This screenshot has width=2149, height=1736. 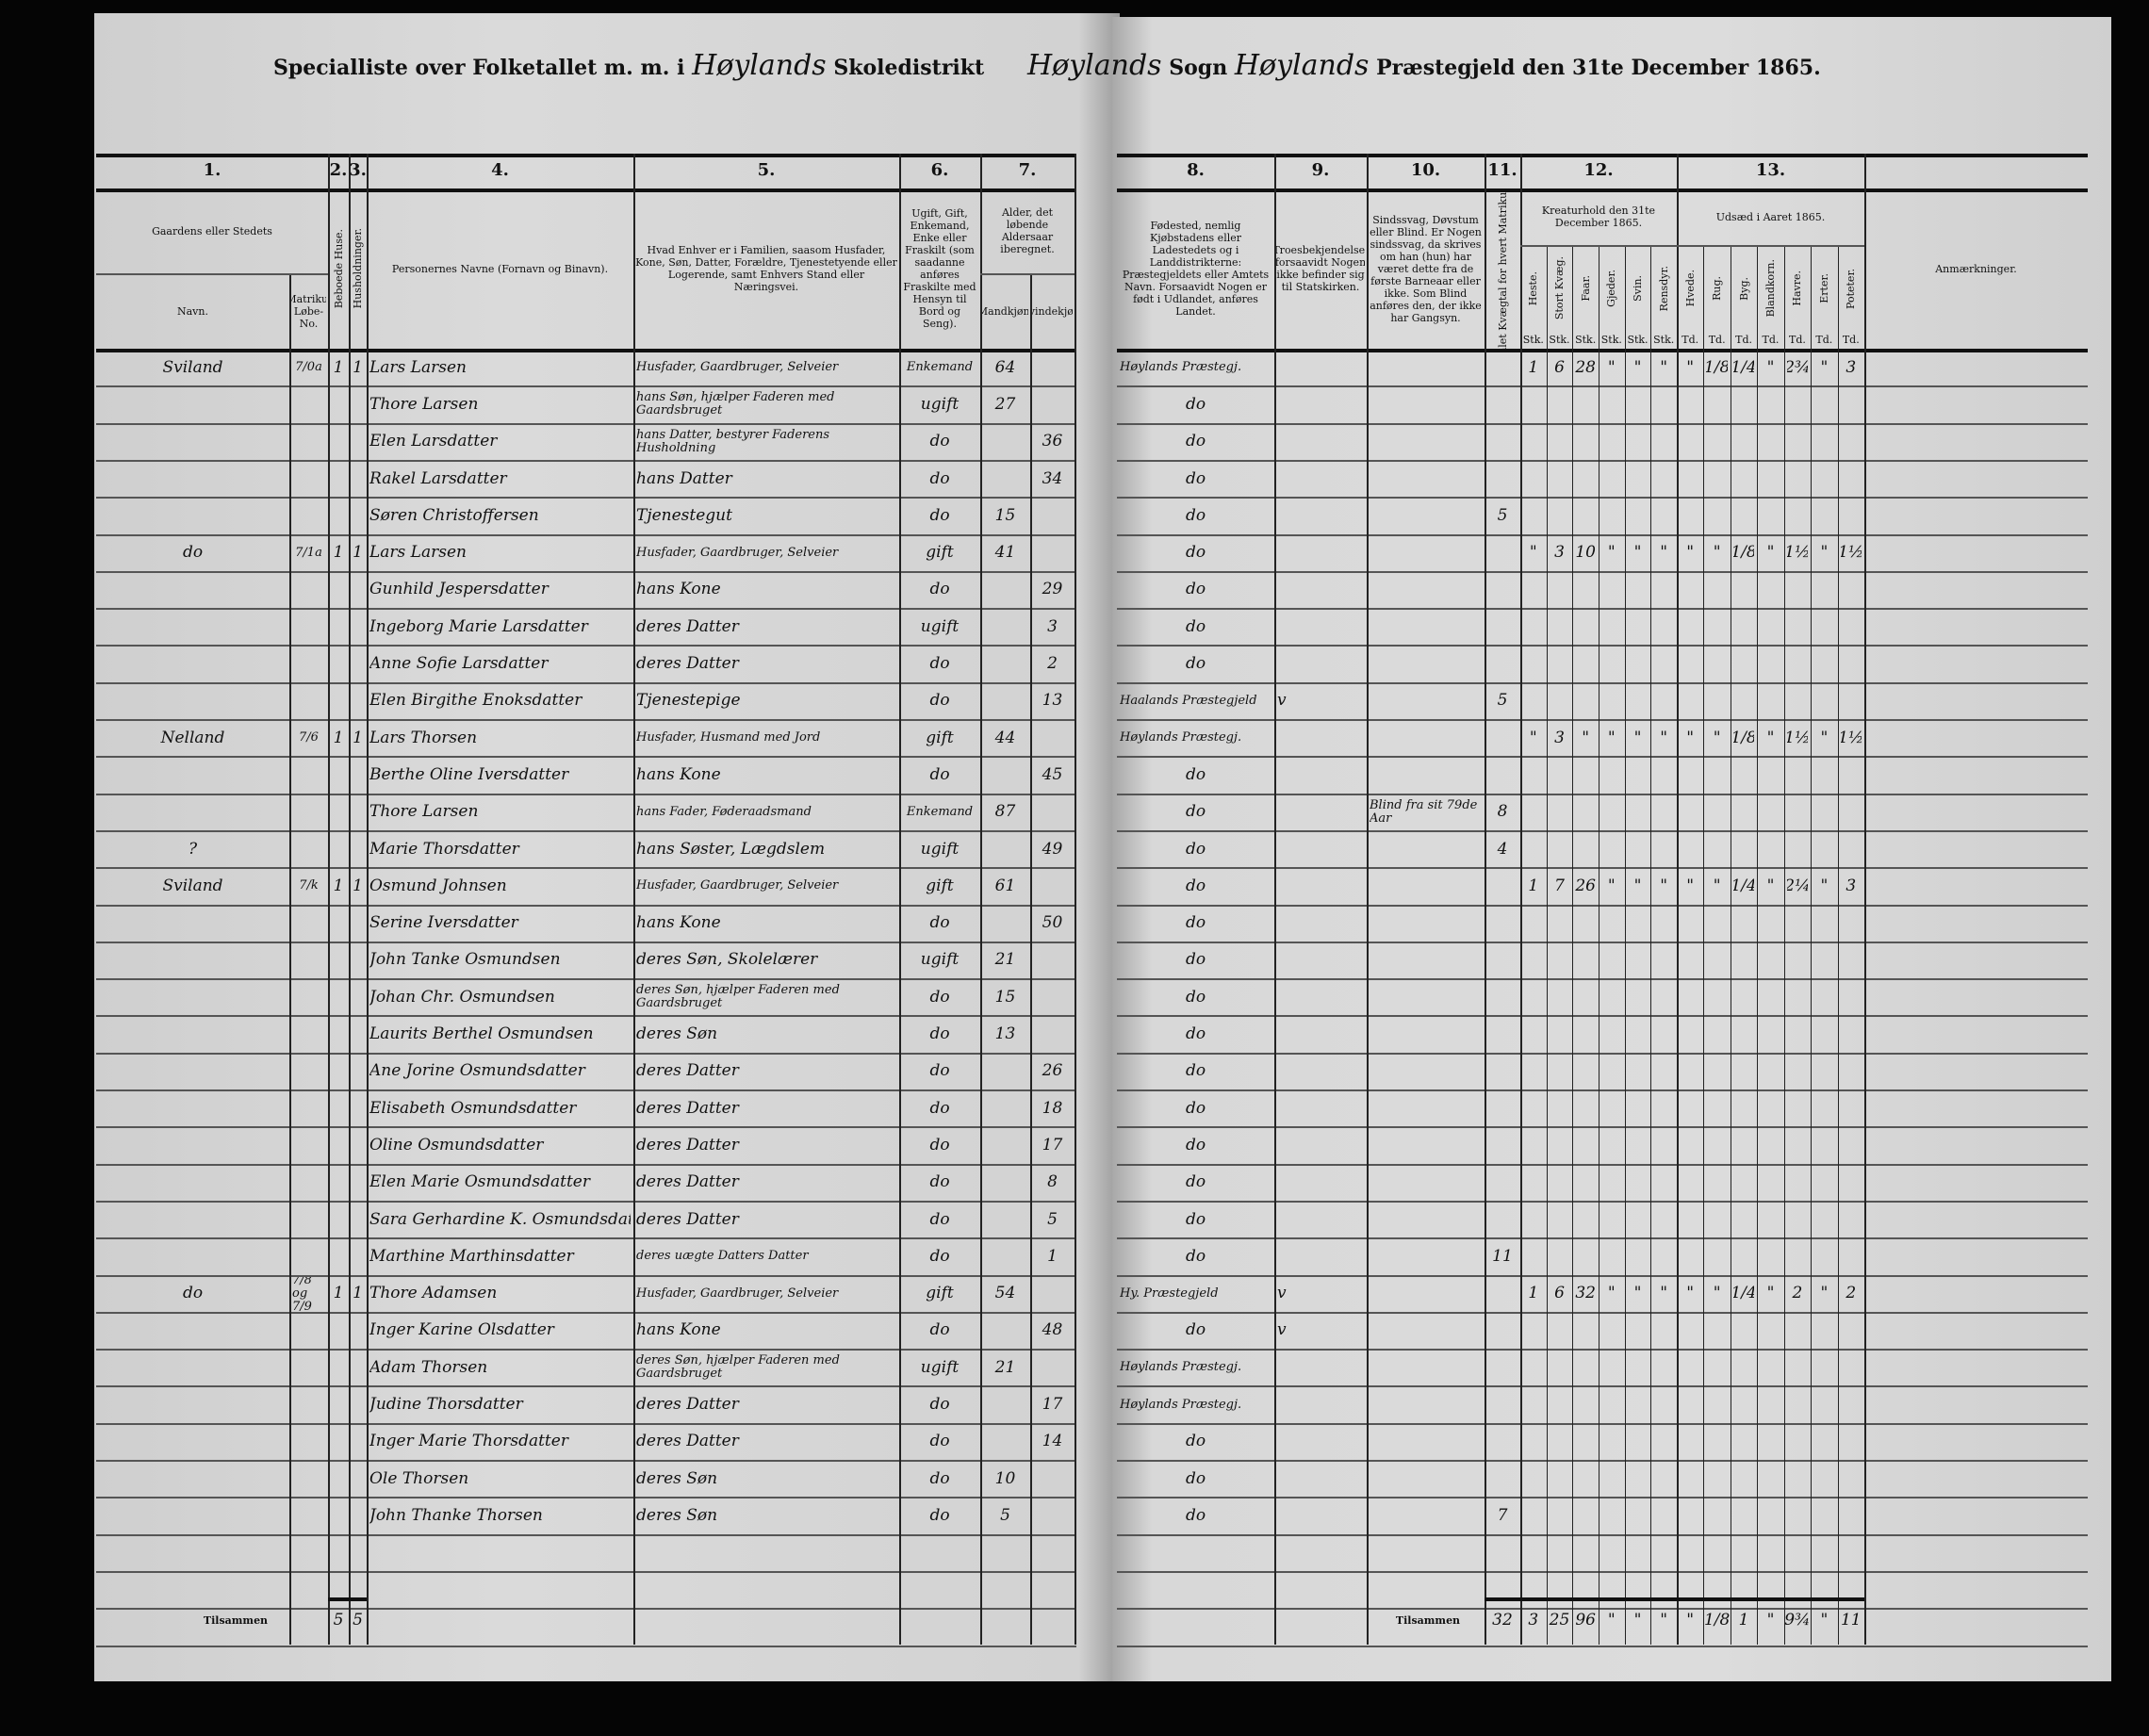 I want to click on crop-total: 9¾, so click(x=1797, y=1620).